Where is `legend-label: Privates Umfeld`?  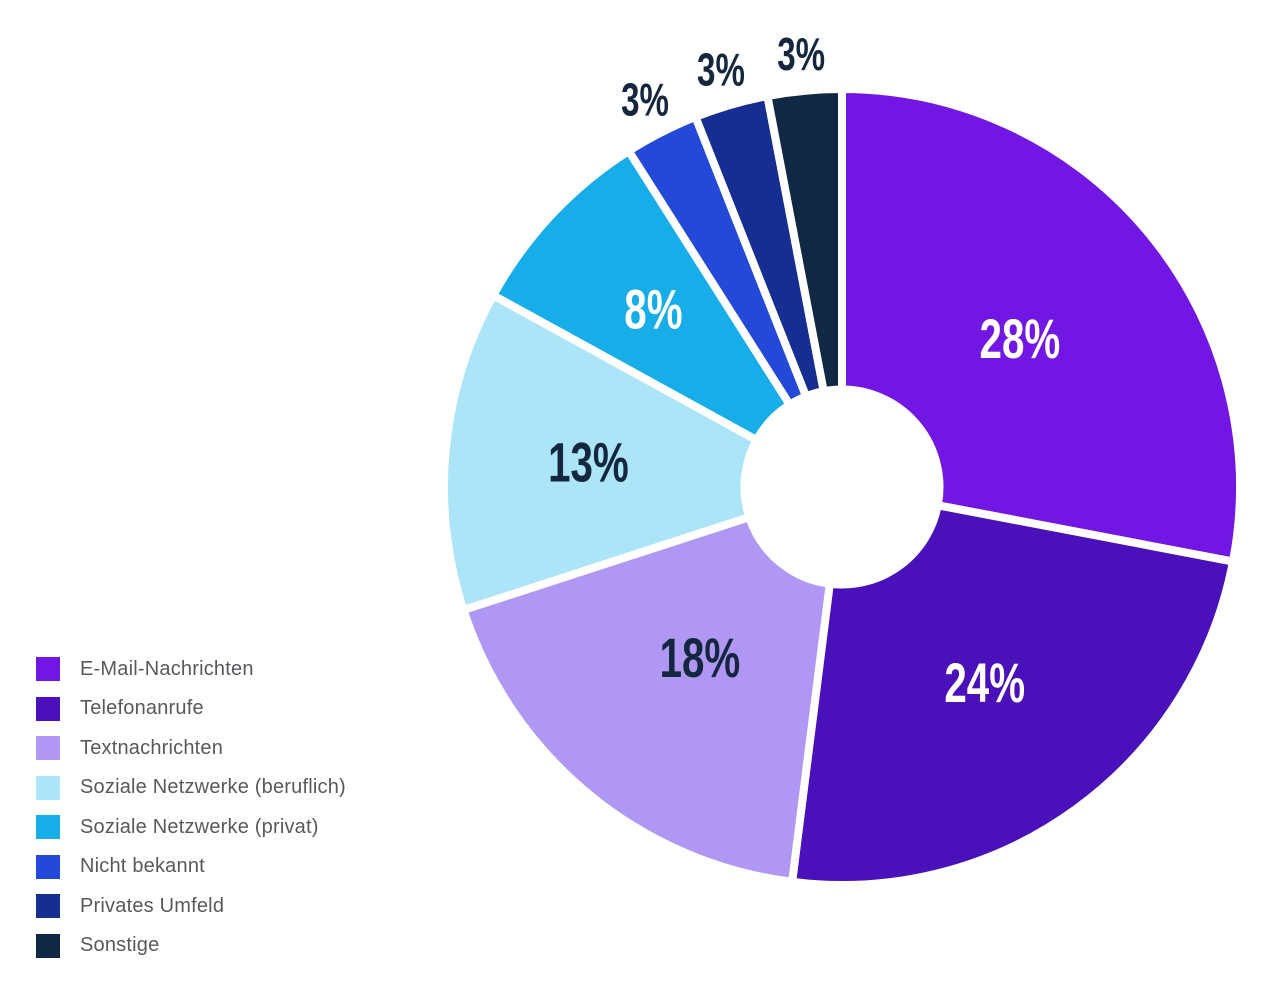 legend-label: Privates Umfeld is located at coordinates (152, 905).